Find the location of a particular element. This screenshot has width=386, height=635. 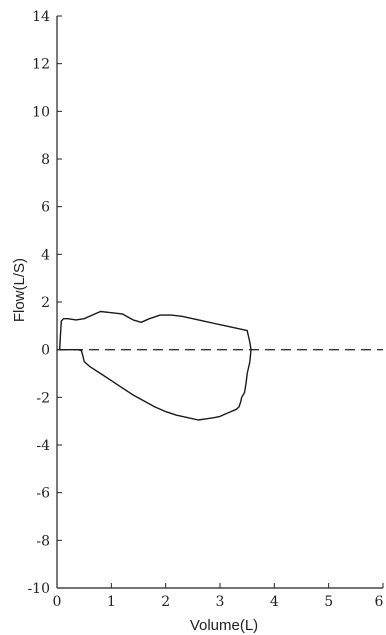

y-tick-label: -10 is located at coordinates (38, 589).